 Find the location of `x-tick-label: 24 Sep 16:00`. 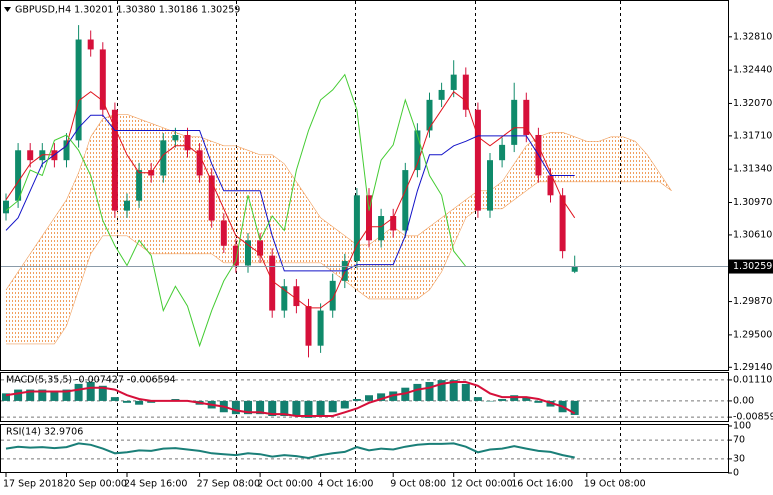

x-tick-label: 24 Sep 16:00 is located at coordinates (155, 484).